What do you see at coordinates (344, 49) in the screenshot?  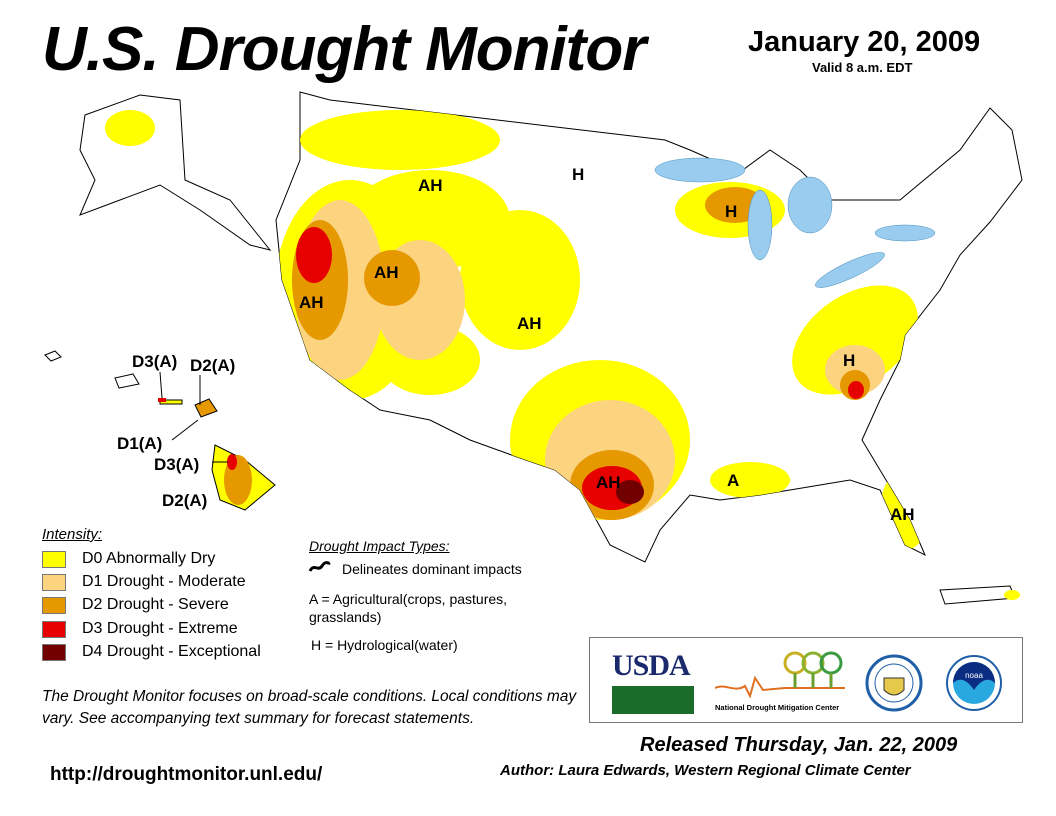 I see `page-title: U.S. Drought Monitor` at bounding box center [344, 49].